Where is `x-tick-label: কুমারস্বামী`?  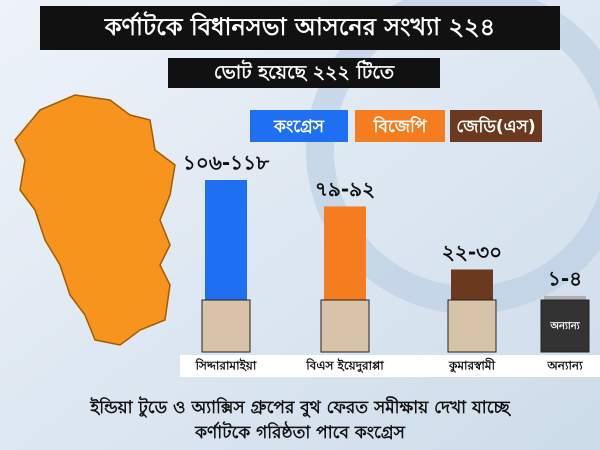
x-tick-label: কুমারস্বামী is located at coordinates (472, 366).